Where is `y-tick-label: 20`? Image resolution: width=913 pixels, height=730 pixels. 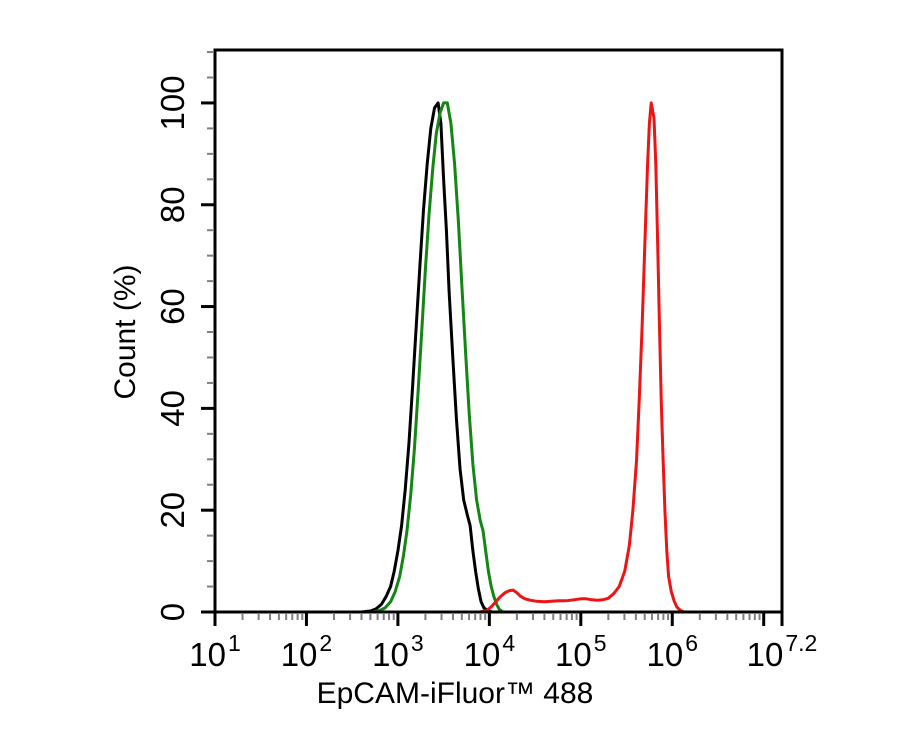
y-tick-label: 20 is located at coordinates (172, 510).